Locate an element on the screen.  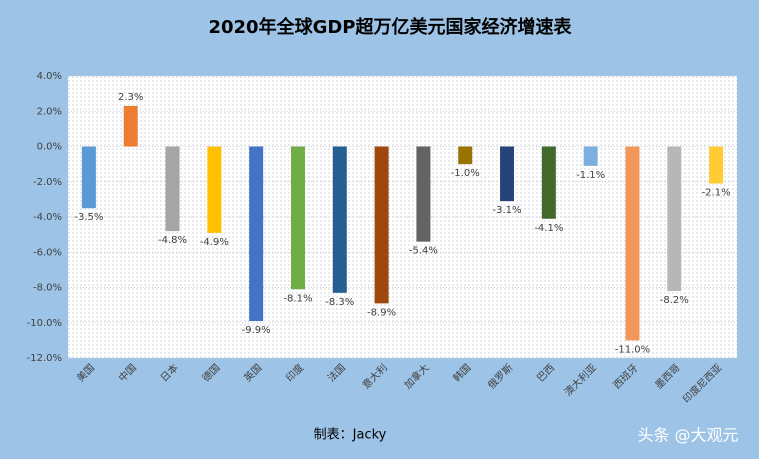
y-tick-label: -4.0% is located at coordinates (47, 217).